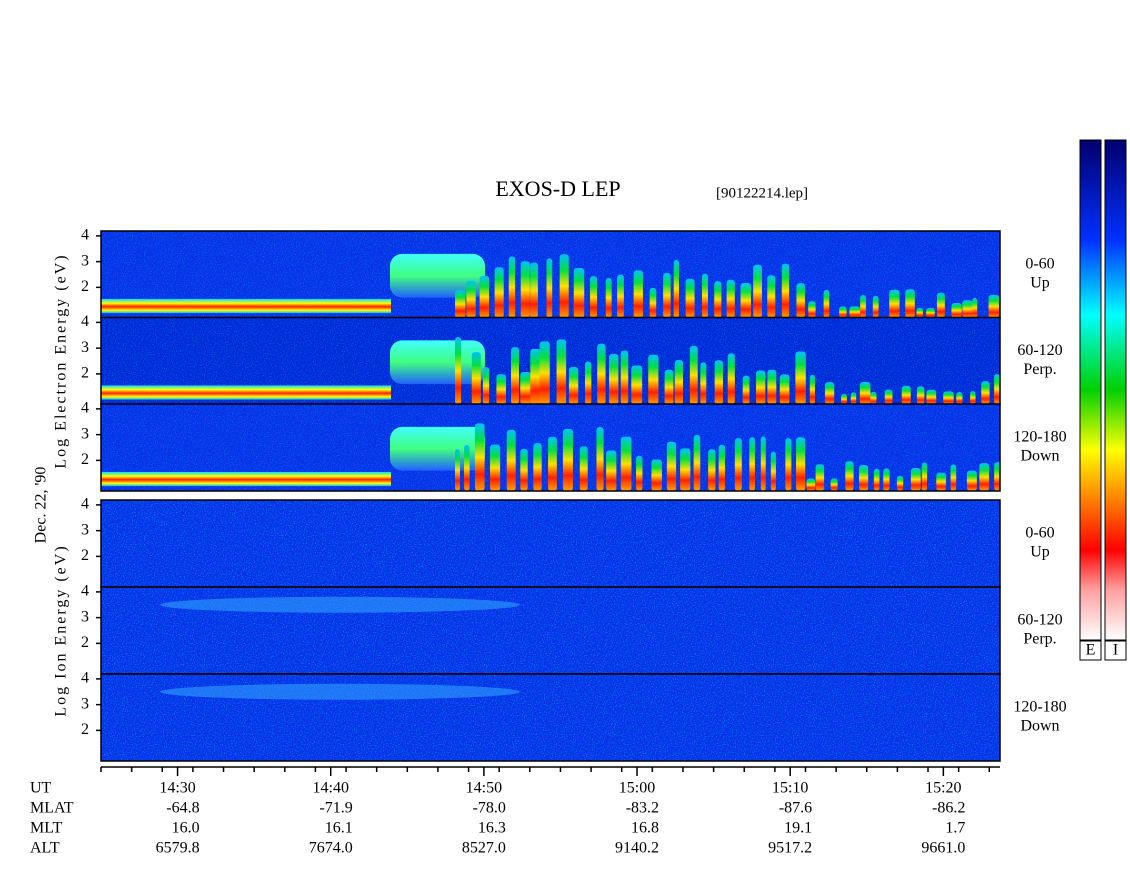 The image size is (1130, 875). I want to click on ephemeris-value: 7674.0, so click(331, 848).